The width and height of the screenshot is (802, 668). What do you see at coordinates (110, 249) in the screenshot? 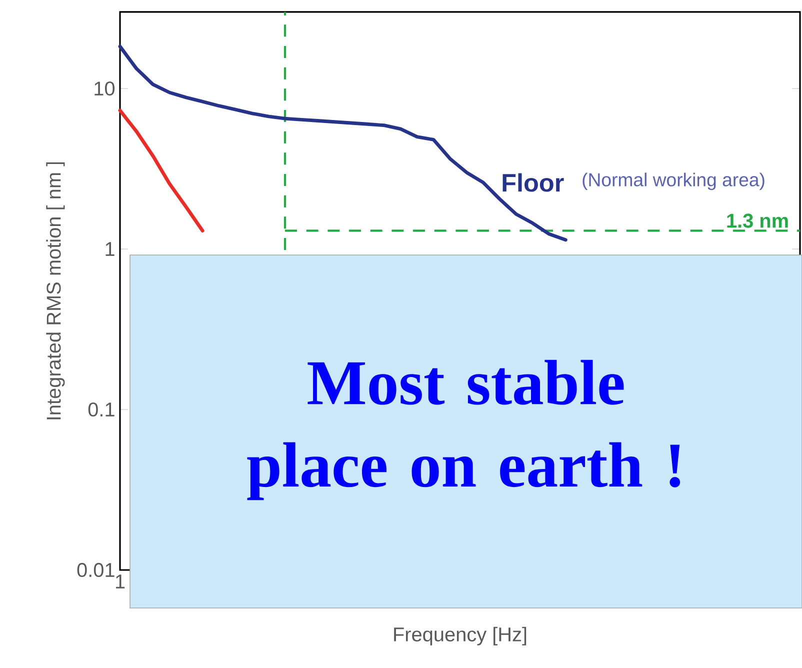
I see `y-tick-label: 1` at bounding box center [110, 249].